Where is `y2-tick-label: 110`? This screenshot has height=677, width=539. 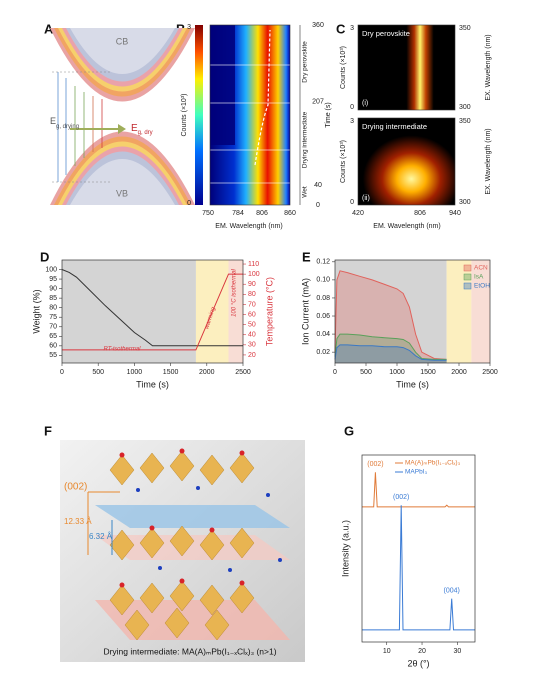
y2-tick-label: 110 is located at coordinates (253, 264).